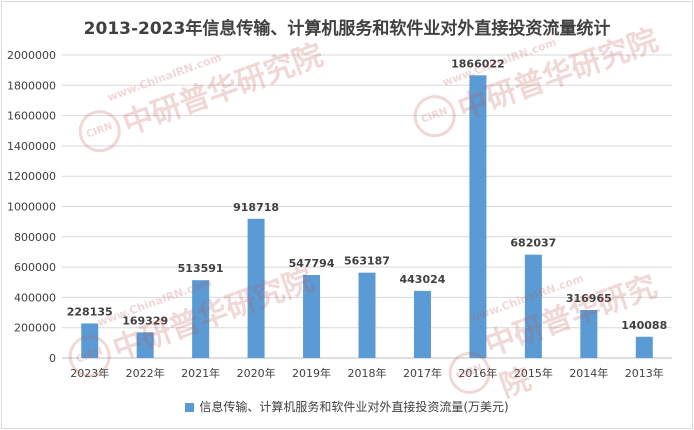 This screenshot has width=694, height=430. Describe the element at coordinates (256, 207) in the screenshot. I see `data-label: 918718` at that location.